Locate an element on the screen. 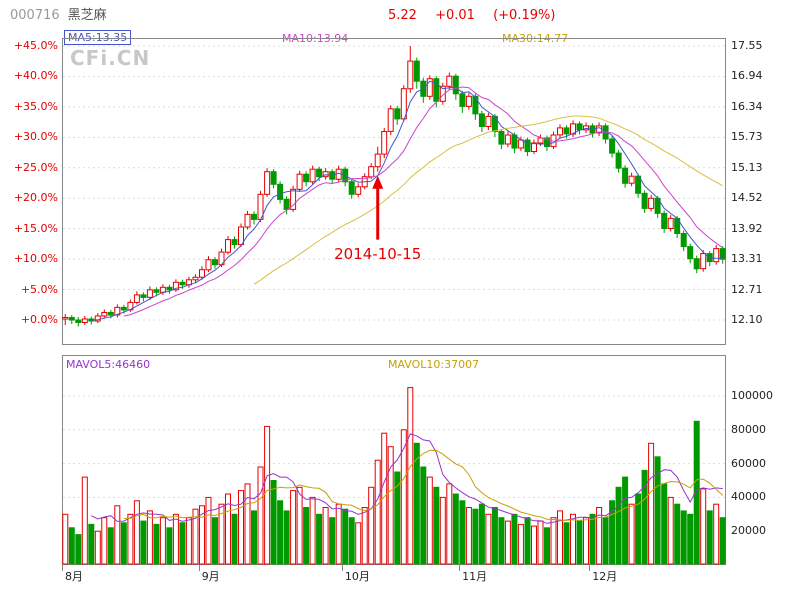  volume-axis-label: 40000 is located at coordinates (748, 497).